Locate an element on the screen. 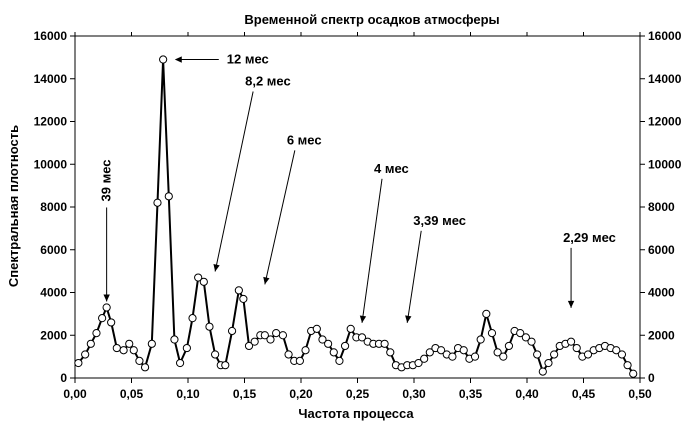  x-tick-label: 0,40 is located at coordinates (527, 394).